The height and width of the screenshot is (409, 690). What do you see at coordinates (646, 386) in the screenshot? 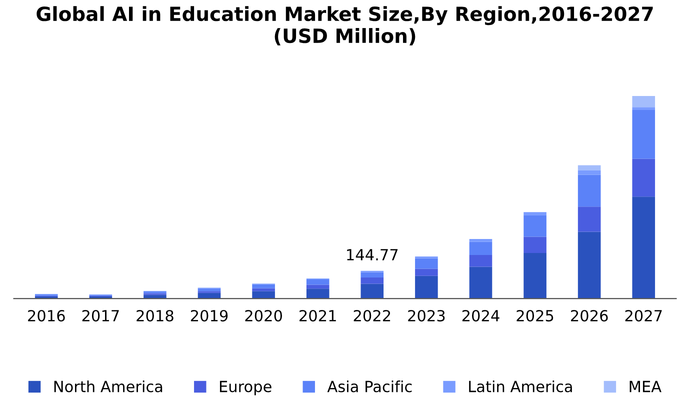
I see `legend-label: MEA` at bounding box center [646, 386].